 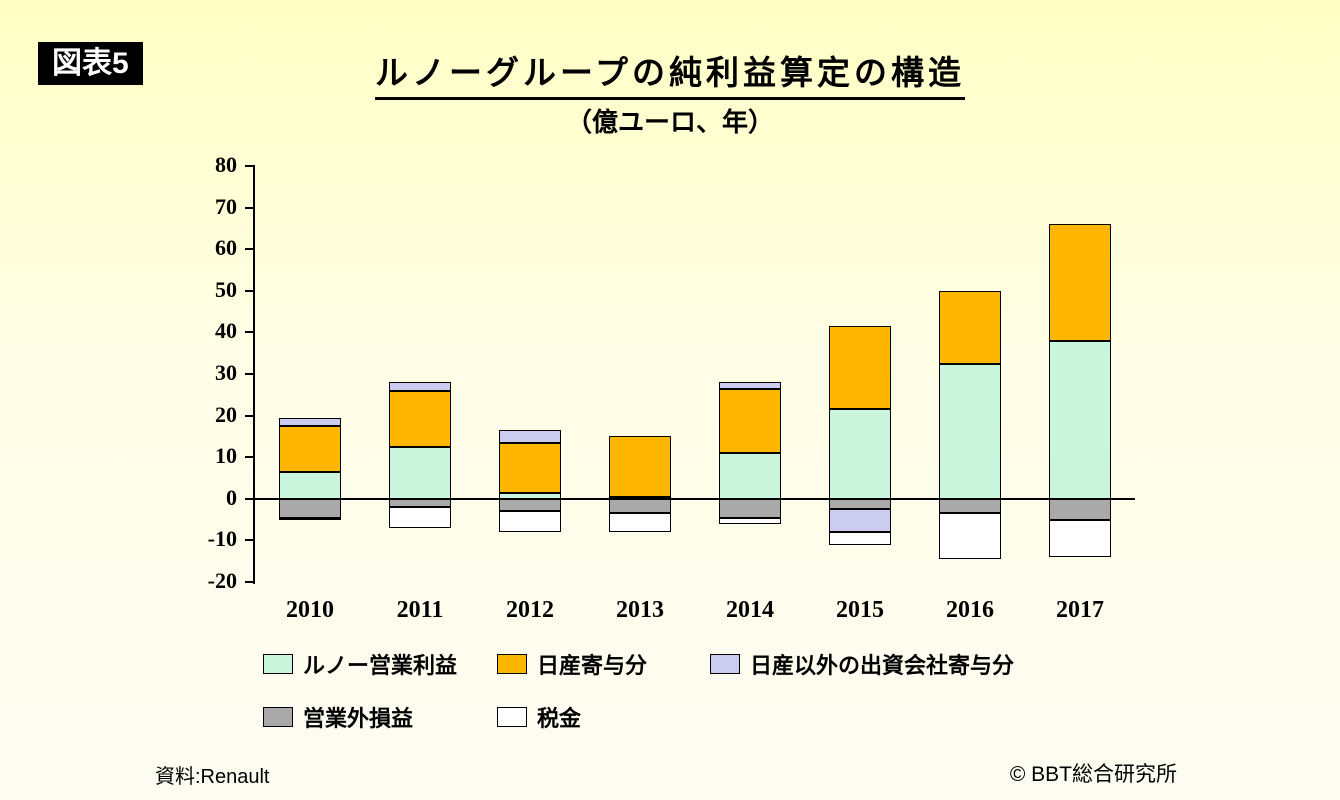 I want to click on x-axis-label: 2013, so click(x=640, y=610).